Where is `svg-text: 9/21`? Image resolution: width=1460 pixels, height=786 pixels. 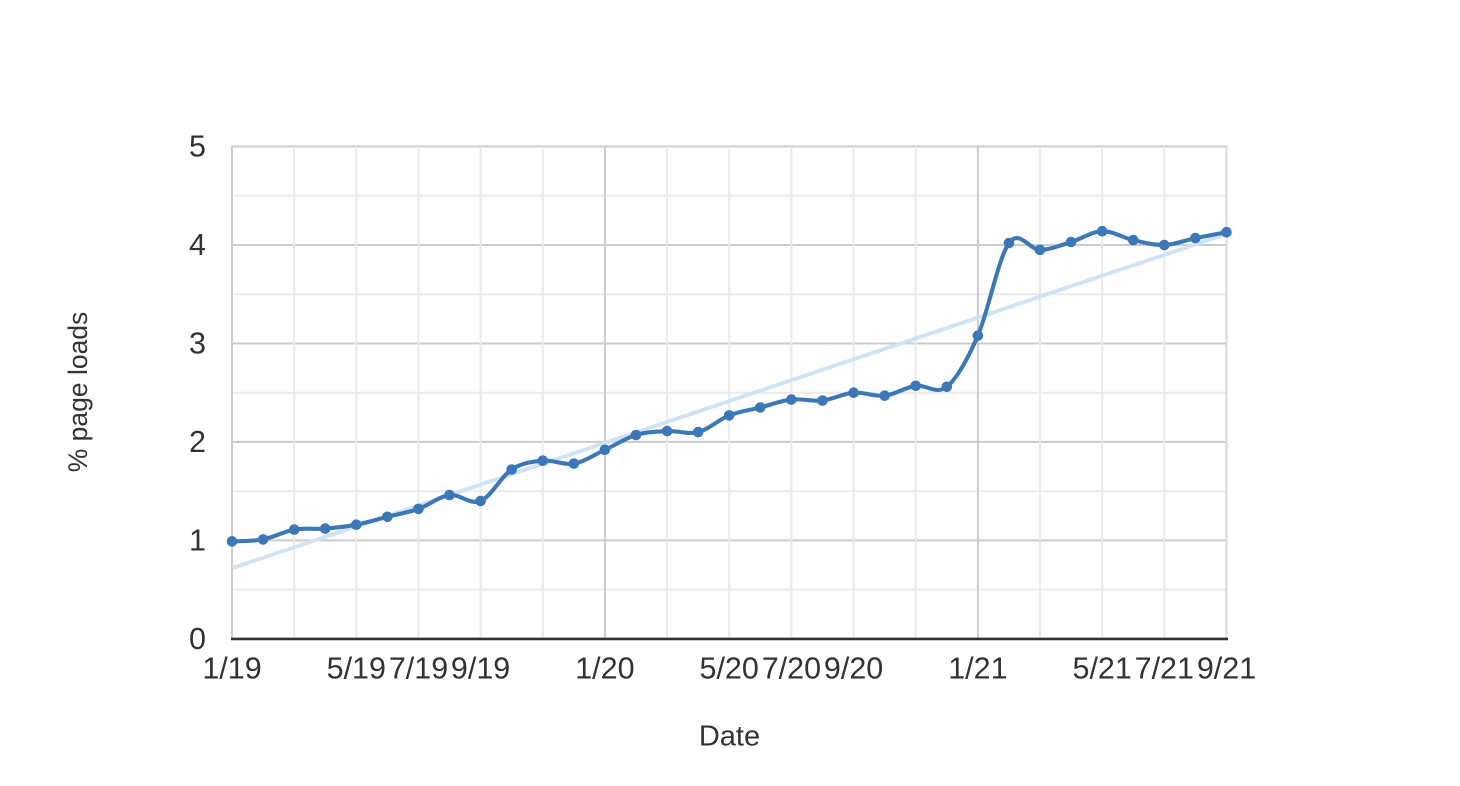
svg-text: 9/21 is located at coordinates (1226, 669).